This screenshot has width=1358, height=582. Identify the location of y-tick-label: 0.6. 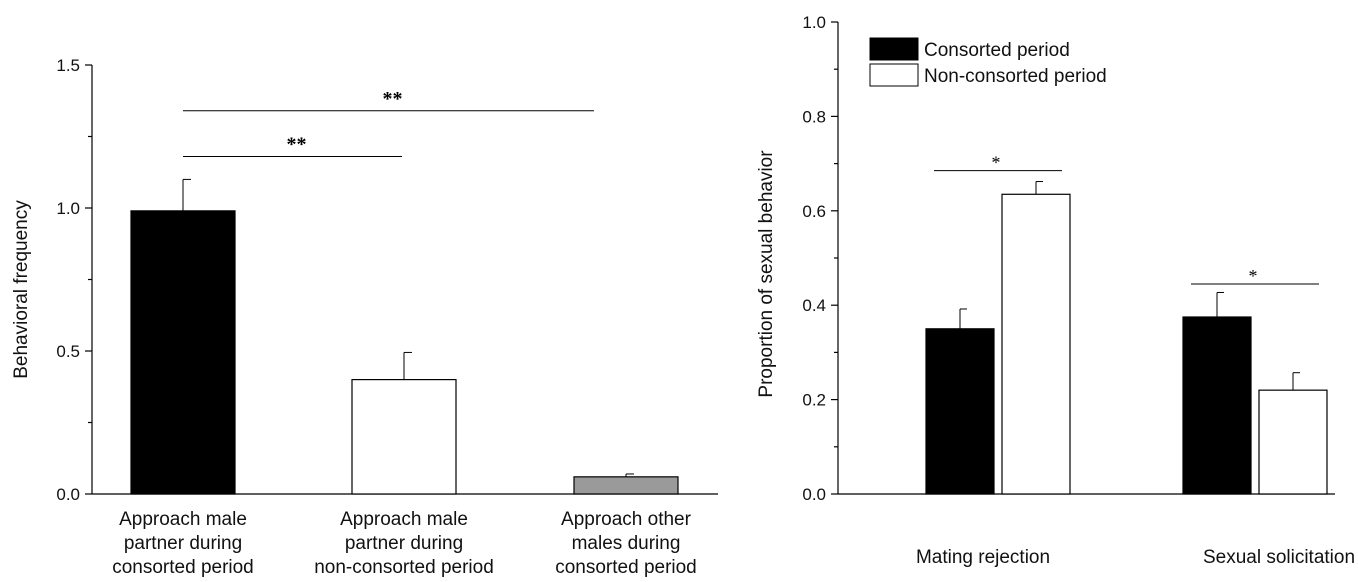
(814, 211).